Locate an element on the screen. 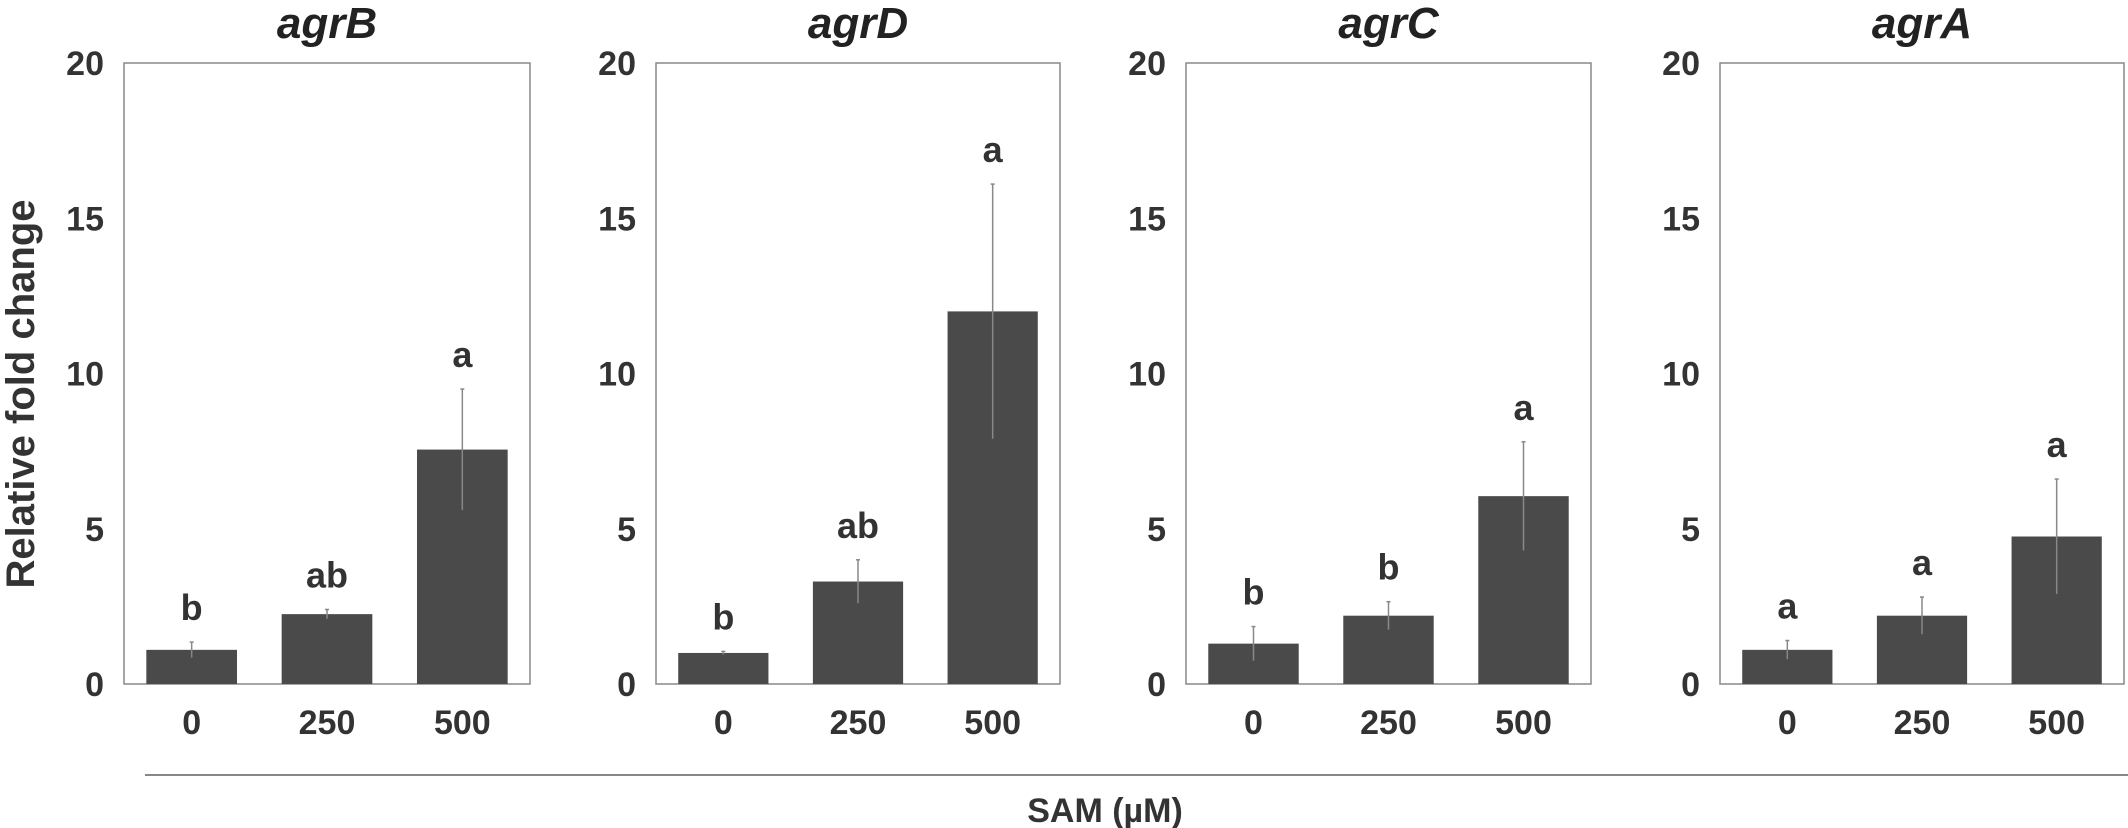  chart-title: agrB is located at coordinates (327, 24).